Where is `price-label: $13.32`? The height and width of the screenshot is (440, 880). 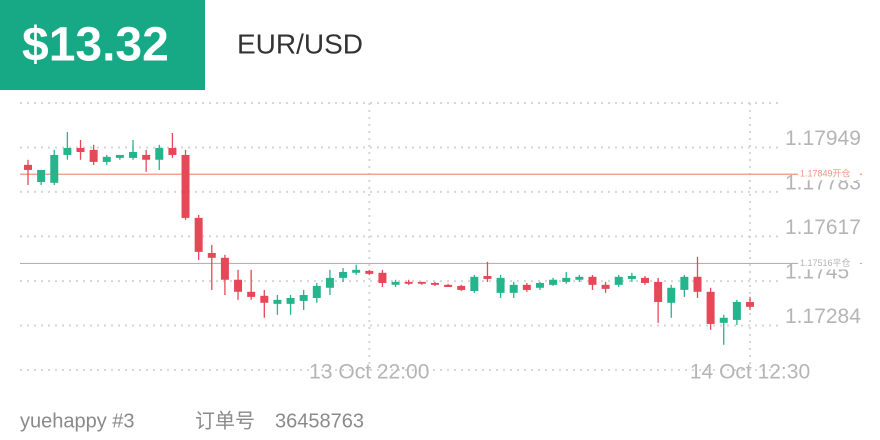 price-label: $13.32 is located at coordinates (95, 45).